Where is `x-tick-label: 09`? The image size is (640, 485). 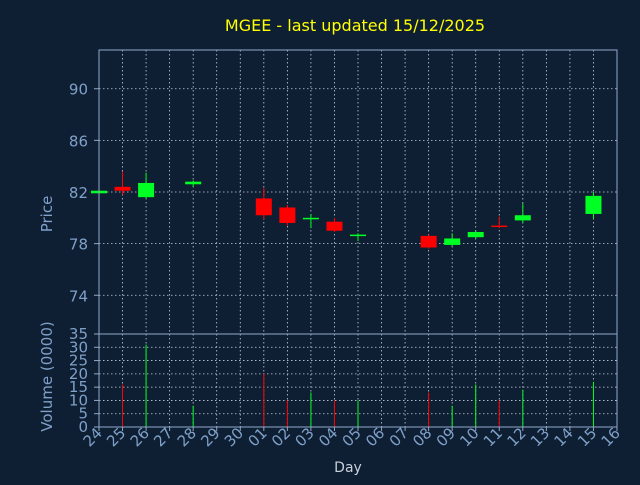 x-tick-label: 09 is located at coordinates (446, 437).